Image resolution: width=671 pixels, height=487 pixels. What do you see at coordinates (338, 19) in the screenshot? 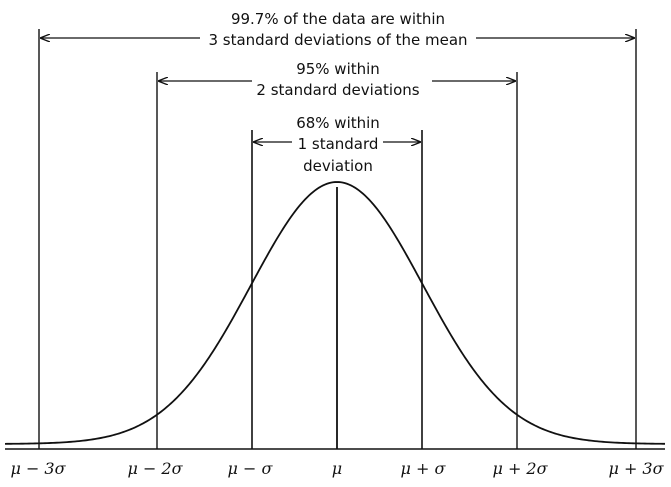
I see `annotation-3sd-line1: 99.7% of the data are within` at bounding box center [338, 19].